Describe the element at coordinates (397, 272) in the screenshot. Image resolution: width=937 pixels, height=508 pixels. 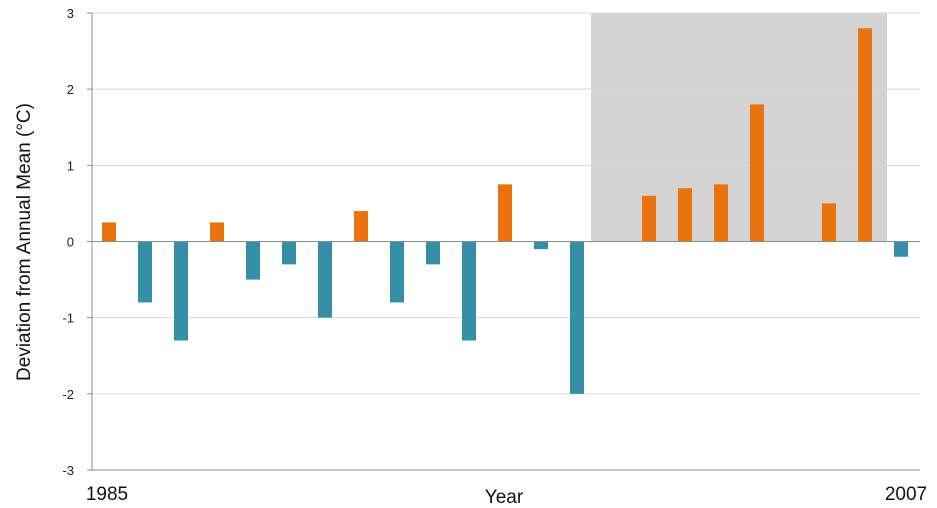
I see `bar-1993` at that location.